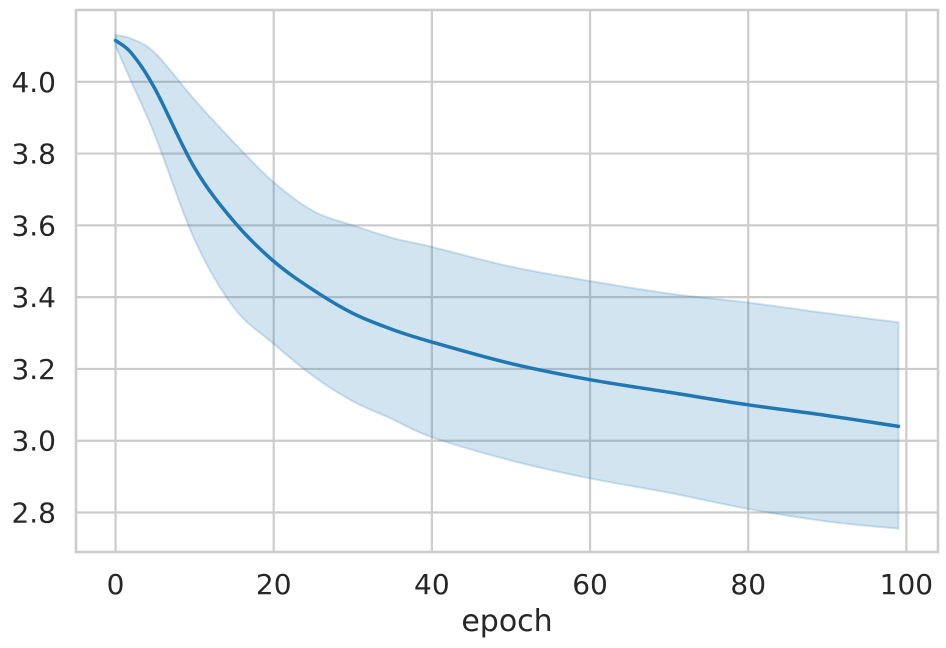 The width and height of the screenshot is (946, 648). What do you see at coordinates (33, 441) in the screenshot?
I see `y-tick-label: 3.0` at bounding box center [33, 441].